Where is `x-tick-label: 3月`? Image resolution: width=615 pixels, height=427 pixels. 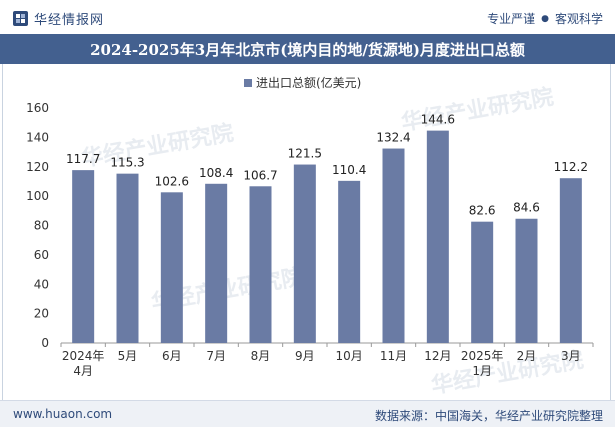
x-tick-label: 3月 is located at coordinates (571, 356).